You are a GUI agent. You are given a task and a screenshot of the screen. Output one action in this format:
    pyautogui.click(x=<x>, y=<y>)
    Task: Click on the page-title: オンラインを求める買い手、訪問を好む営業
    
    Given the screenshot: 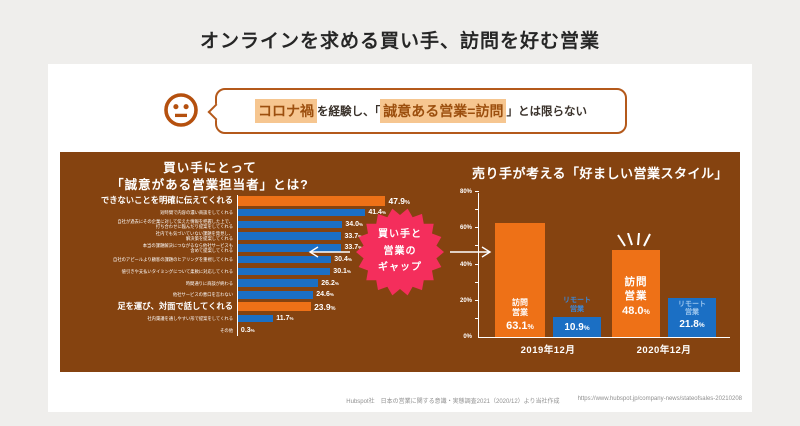 What is the action you would take?
    pyautogui.click(x=399, y=41)
    